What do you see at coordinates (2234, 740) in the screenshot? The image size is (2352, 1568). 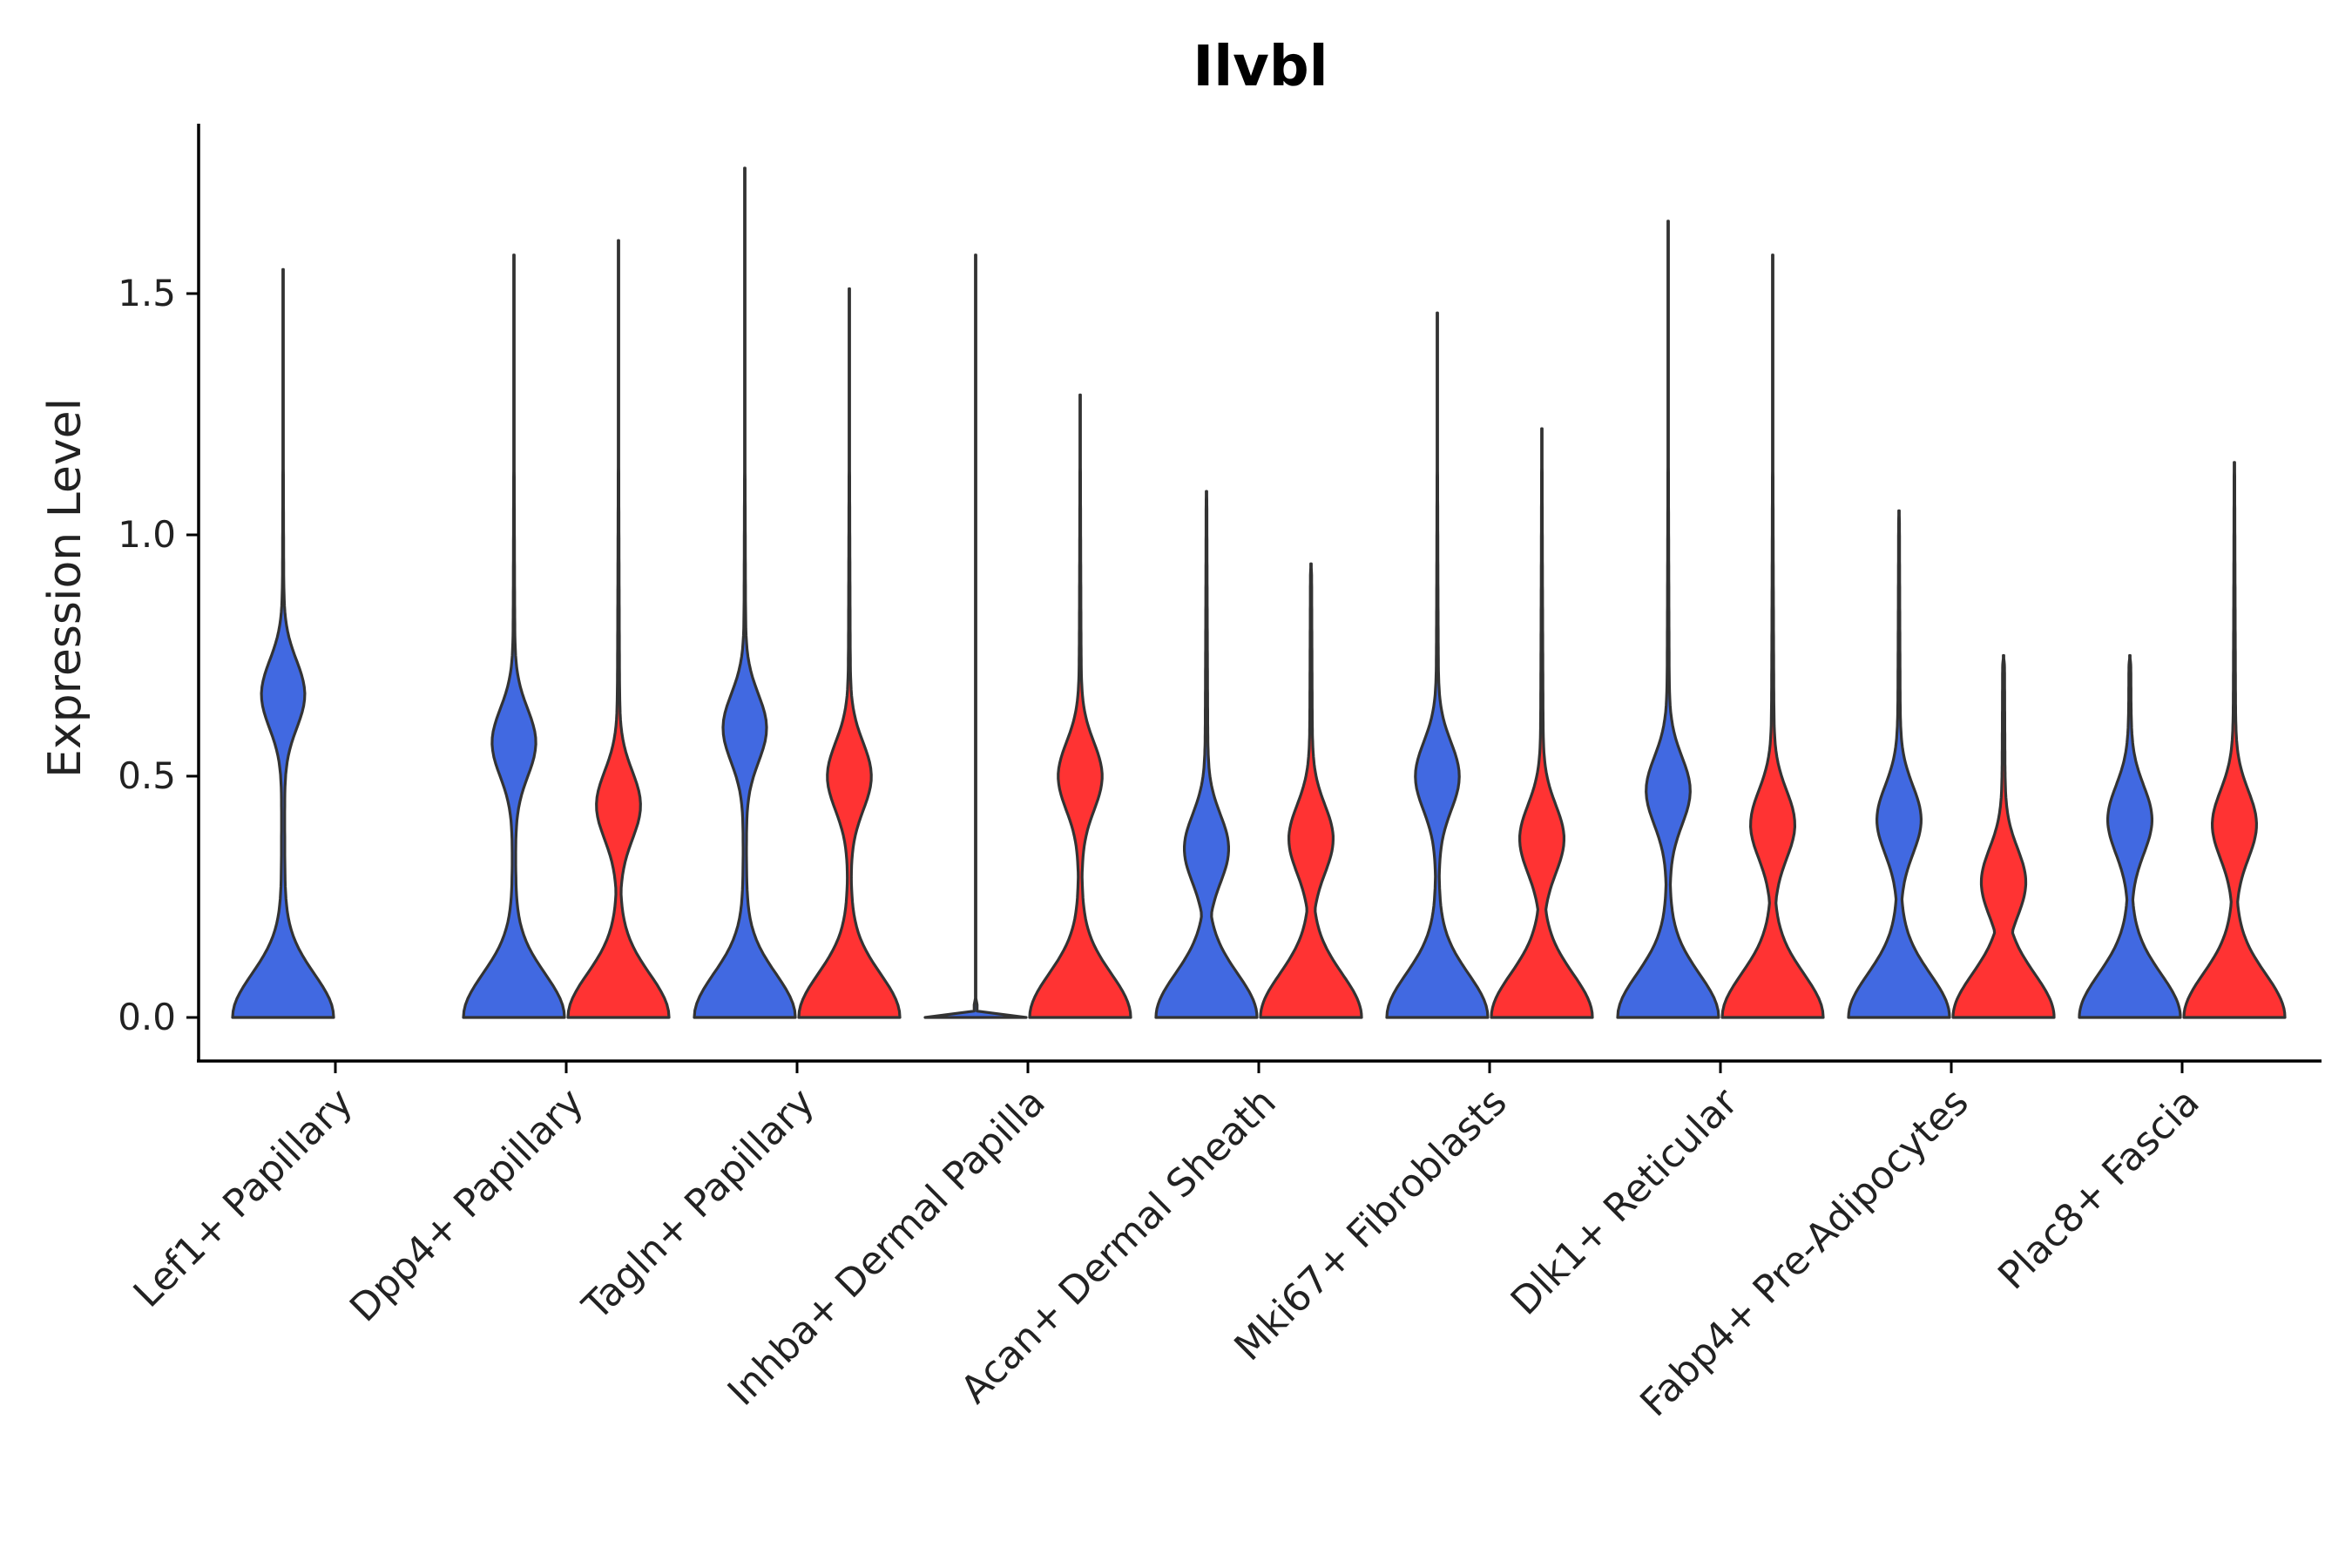 I see `violin-plac8-fascia-group-red` at bounding box center [2234, 740].